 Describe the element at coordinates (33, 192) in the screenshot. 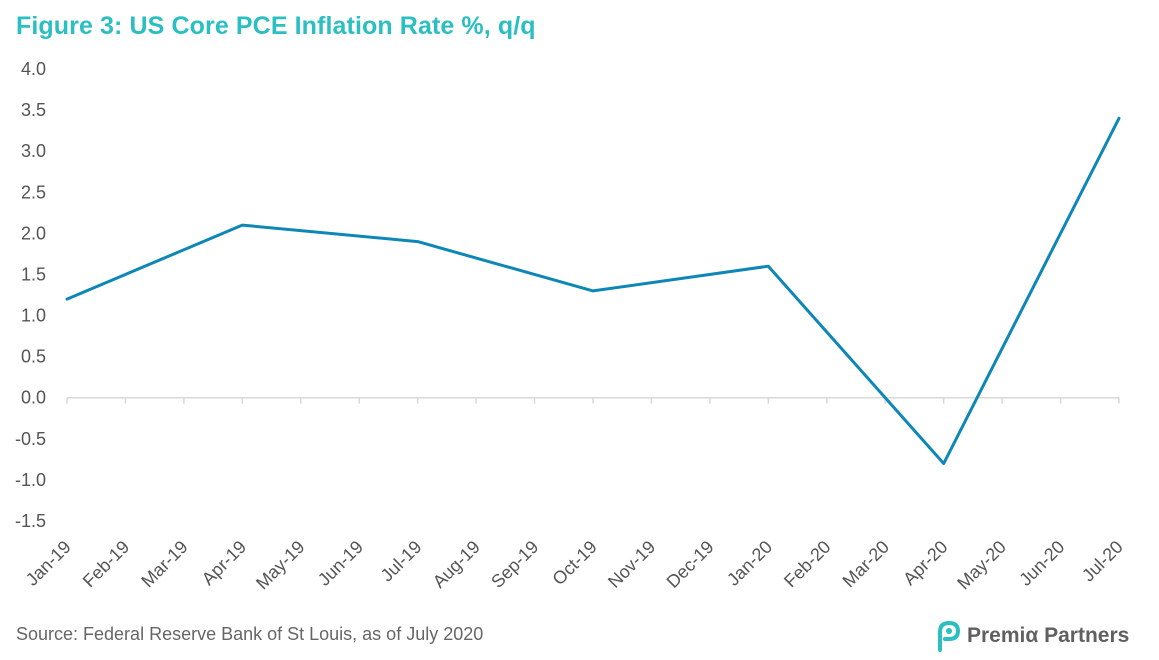

I see `y-tick-label: 2.5` at that location.